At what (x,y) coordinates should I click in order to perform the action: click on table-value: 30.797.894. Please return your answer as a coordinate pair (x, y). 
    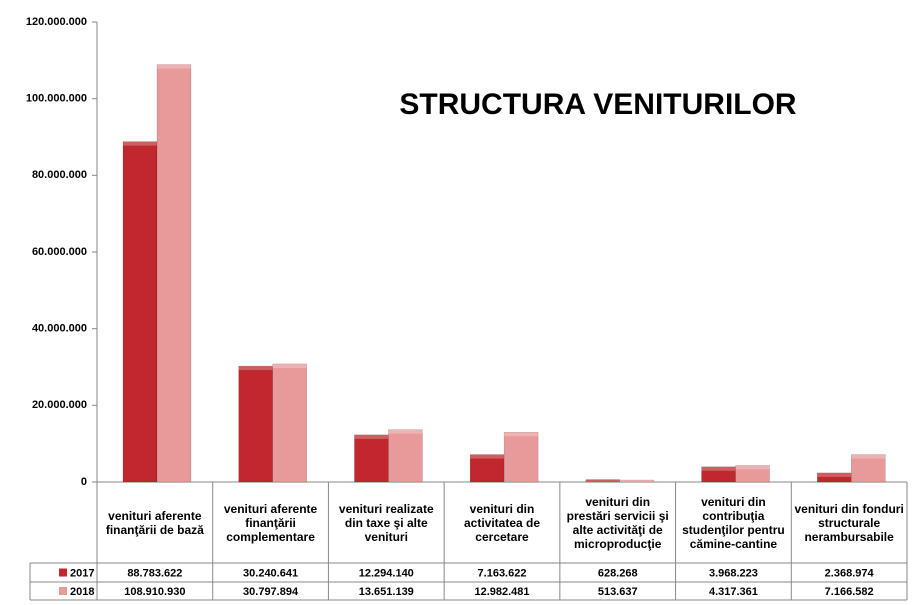
    Looking at the image, I should click on (271, 592).